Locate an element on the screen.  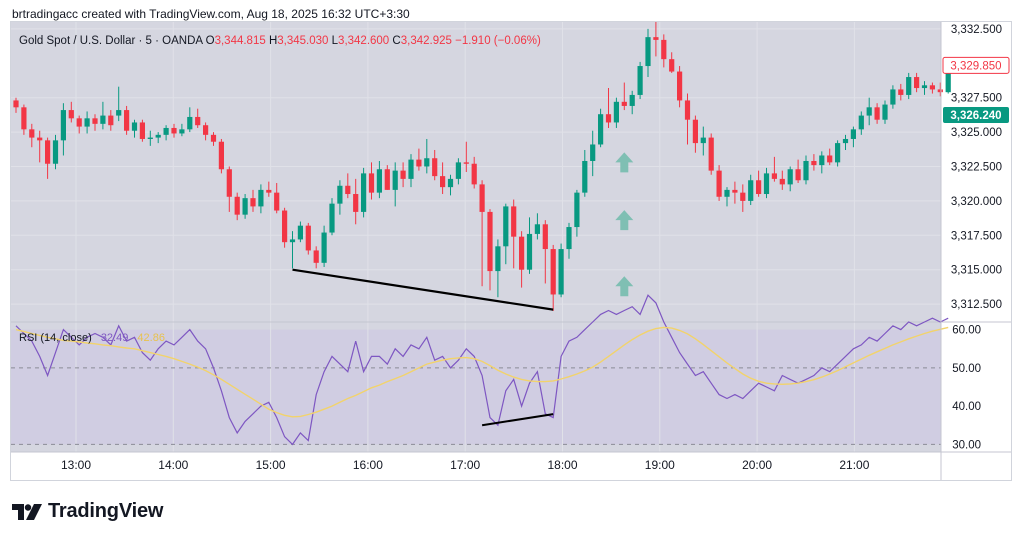
tradingview-logo: TradingView is located at coordinates (87, 511).